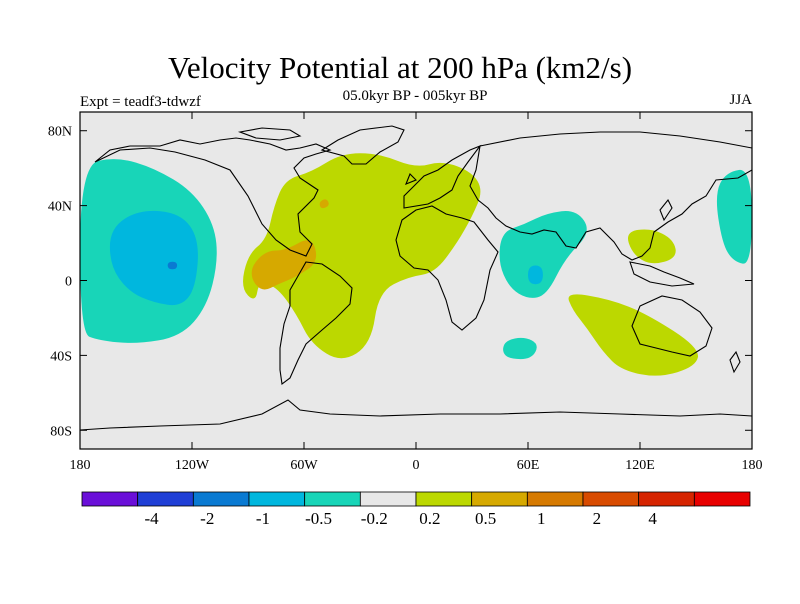  What do you see at coordinates (60, 207) in the screenshot?
I see `lat-tick-label: 40N` at bounding box center [60, 207].